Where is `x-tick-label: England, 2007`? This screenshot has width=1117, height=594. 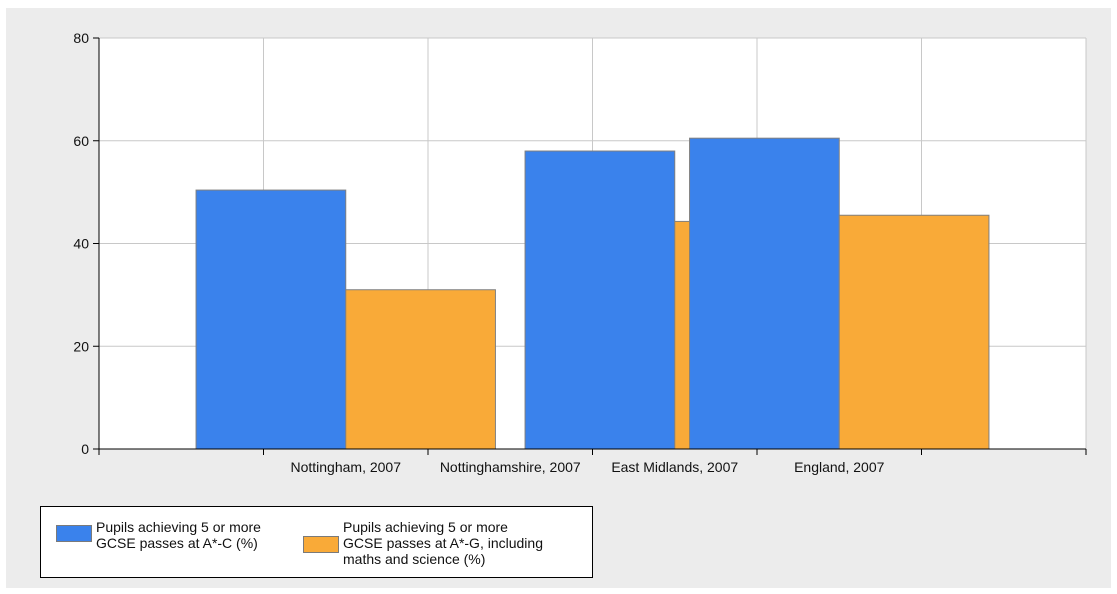
x-tick-label: England, 2007 is located at coordinates (839, 467).